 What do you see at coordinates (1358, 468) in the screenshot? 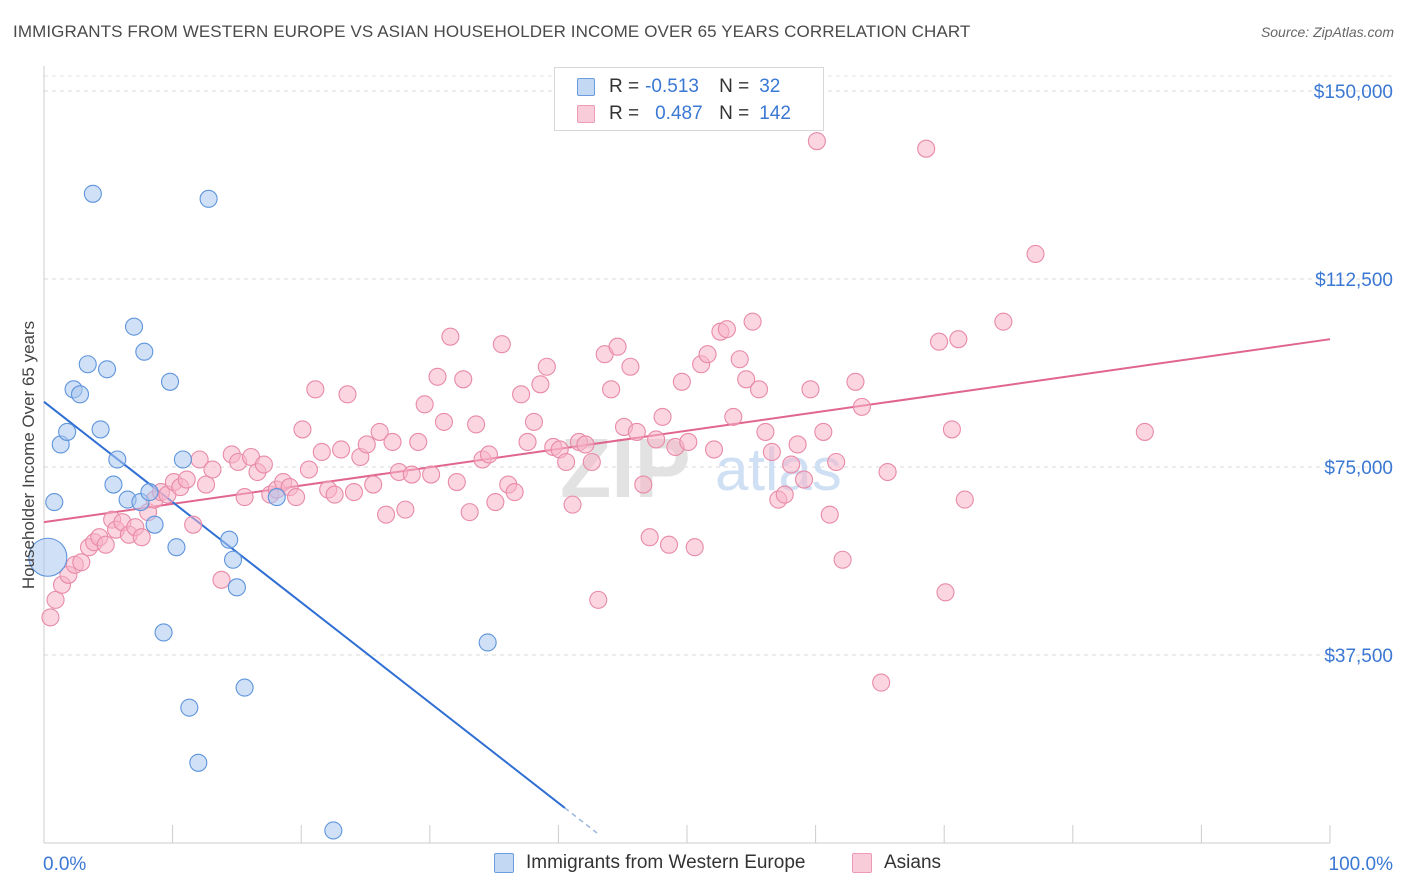
I see `y-tick-label: $75,000` at bounding box center [1358, 468].